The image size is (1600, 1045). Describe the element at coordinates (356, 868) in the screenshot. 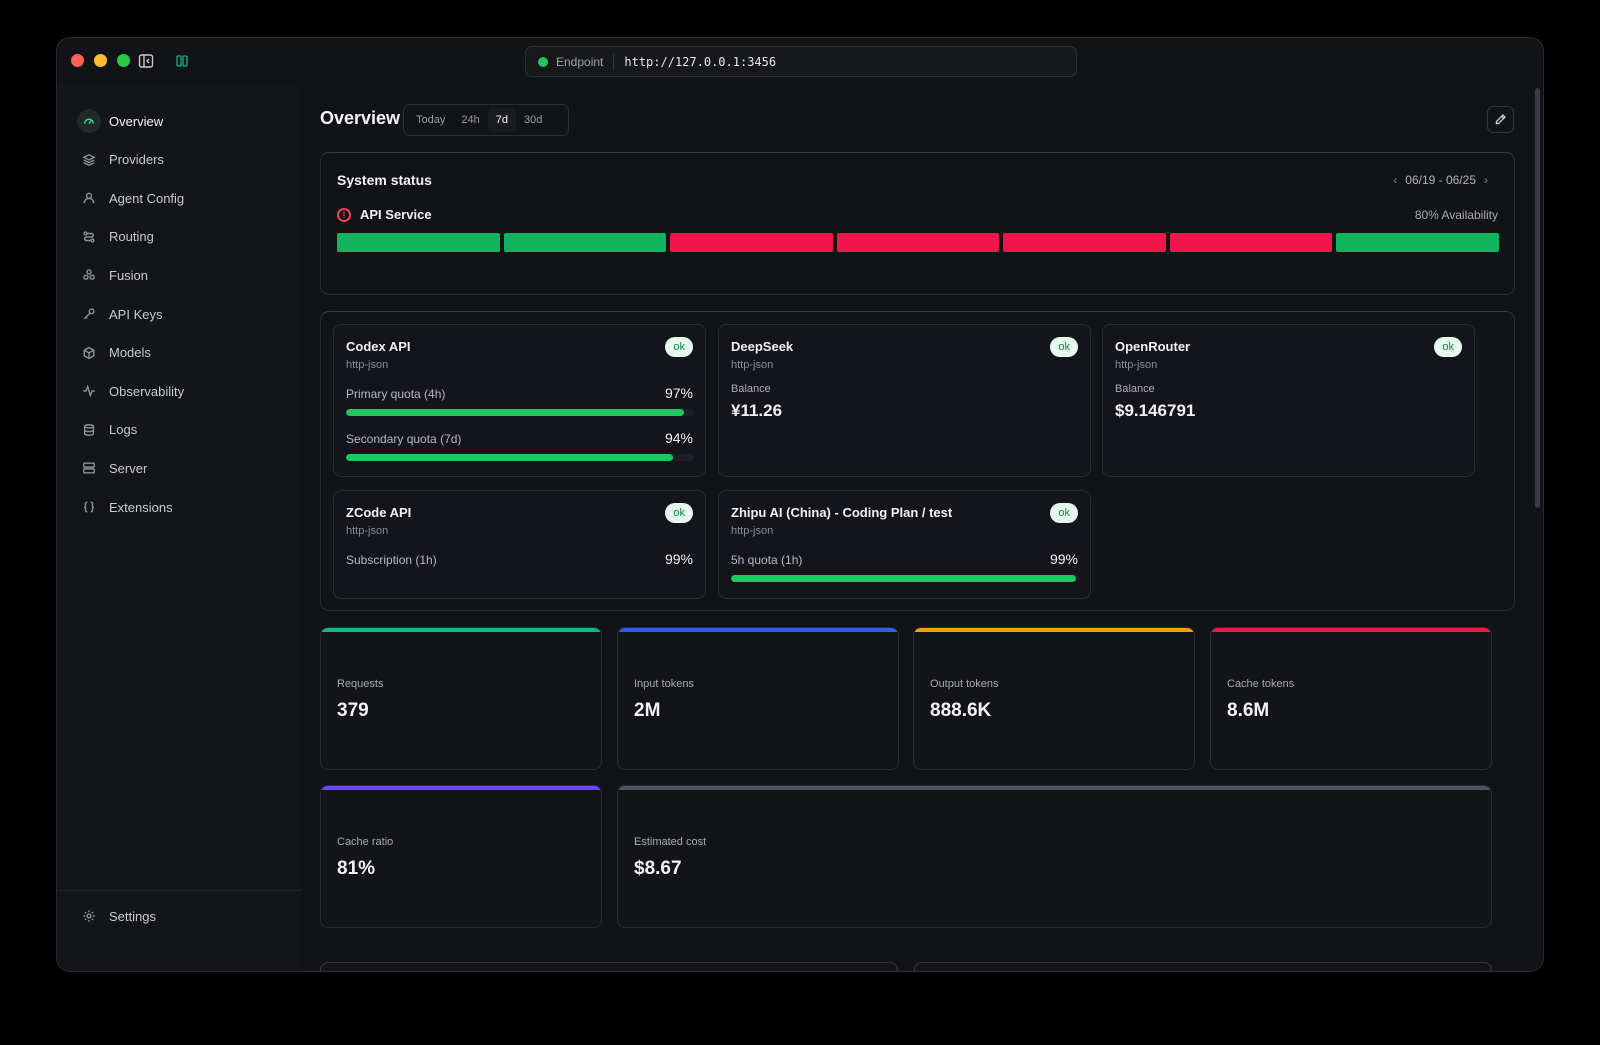

I see `stat-value: 81%` at that location.